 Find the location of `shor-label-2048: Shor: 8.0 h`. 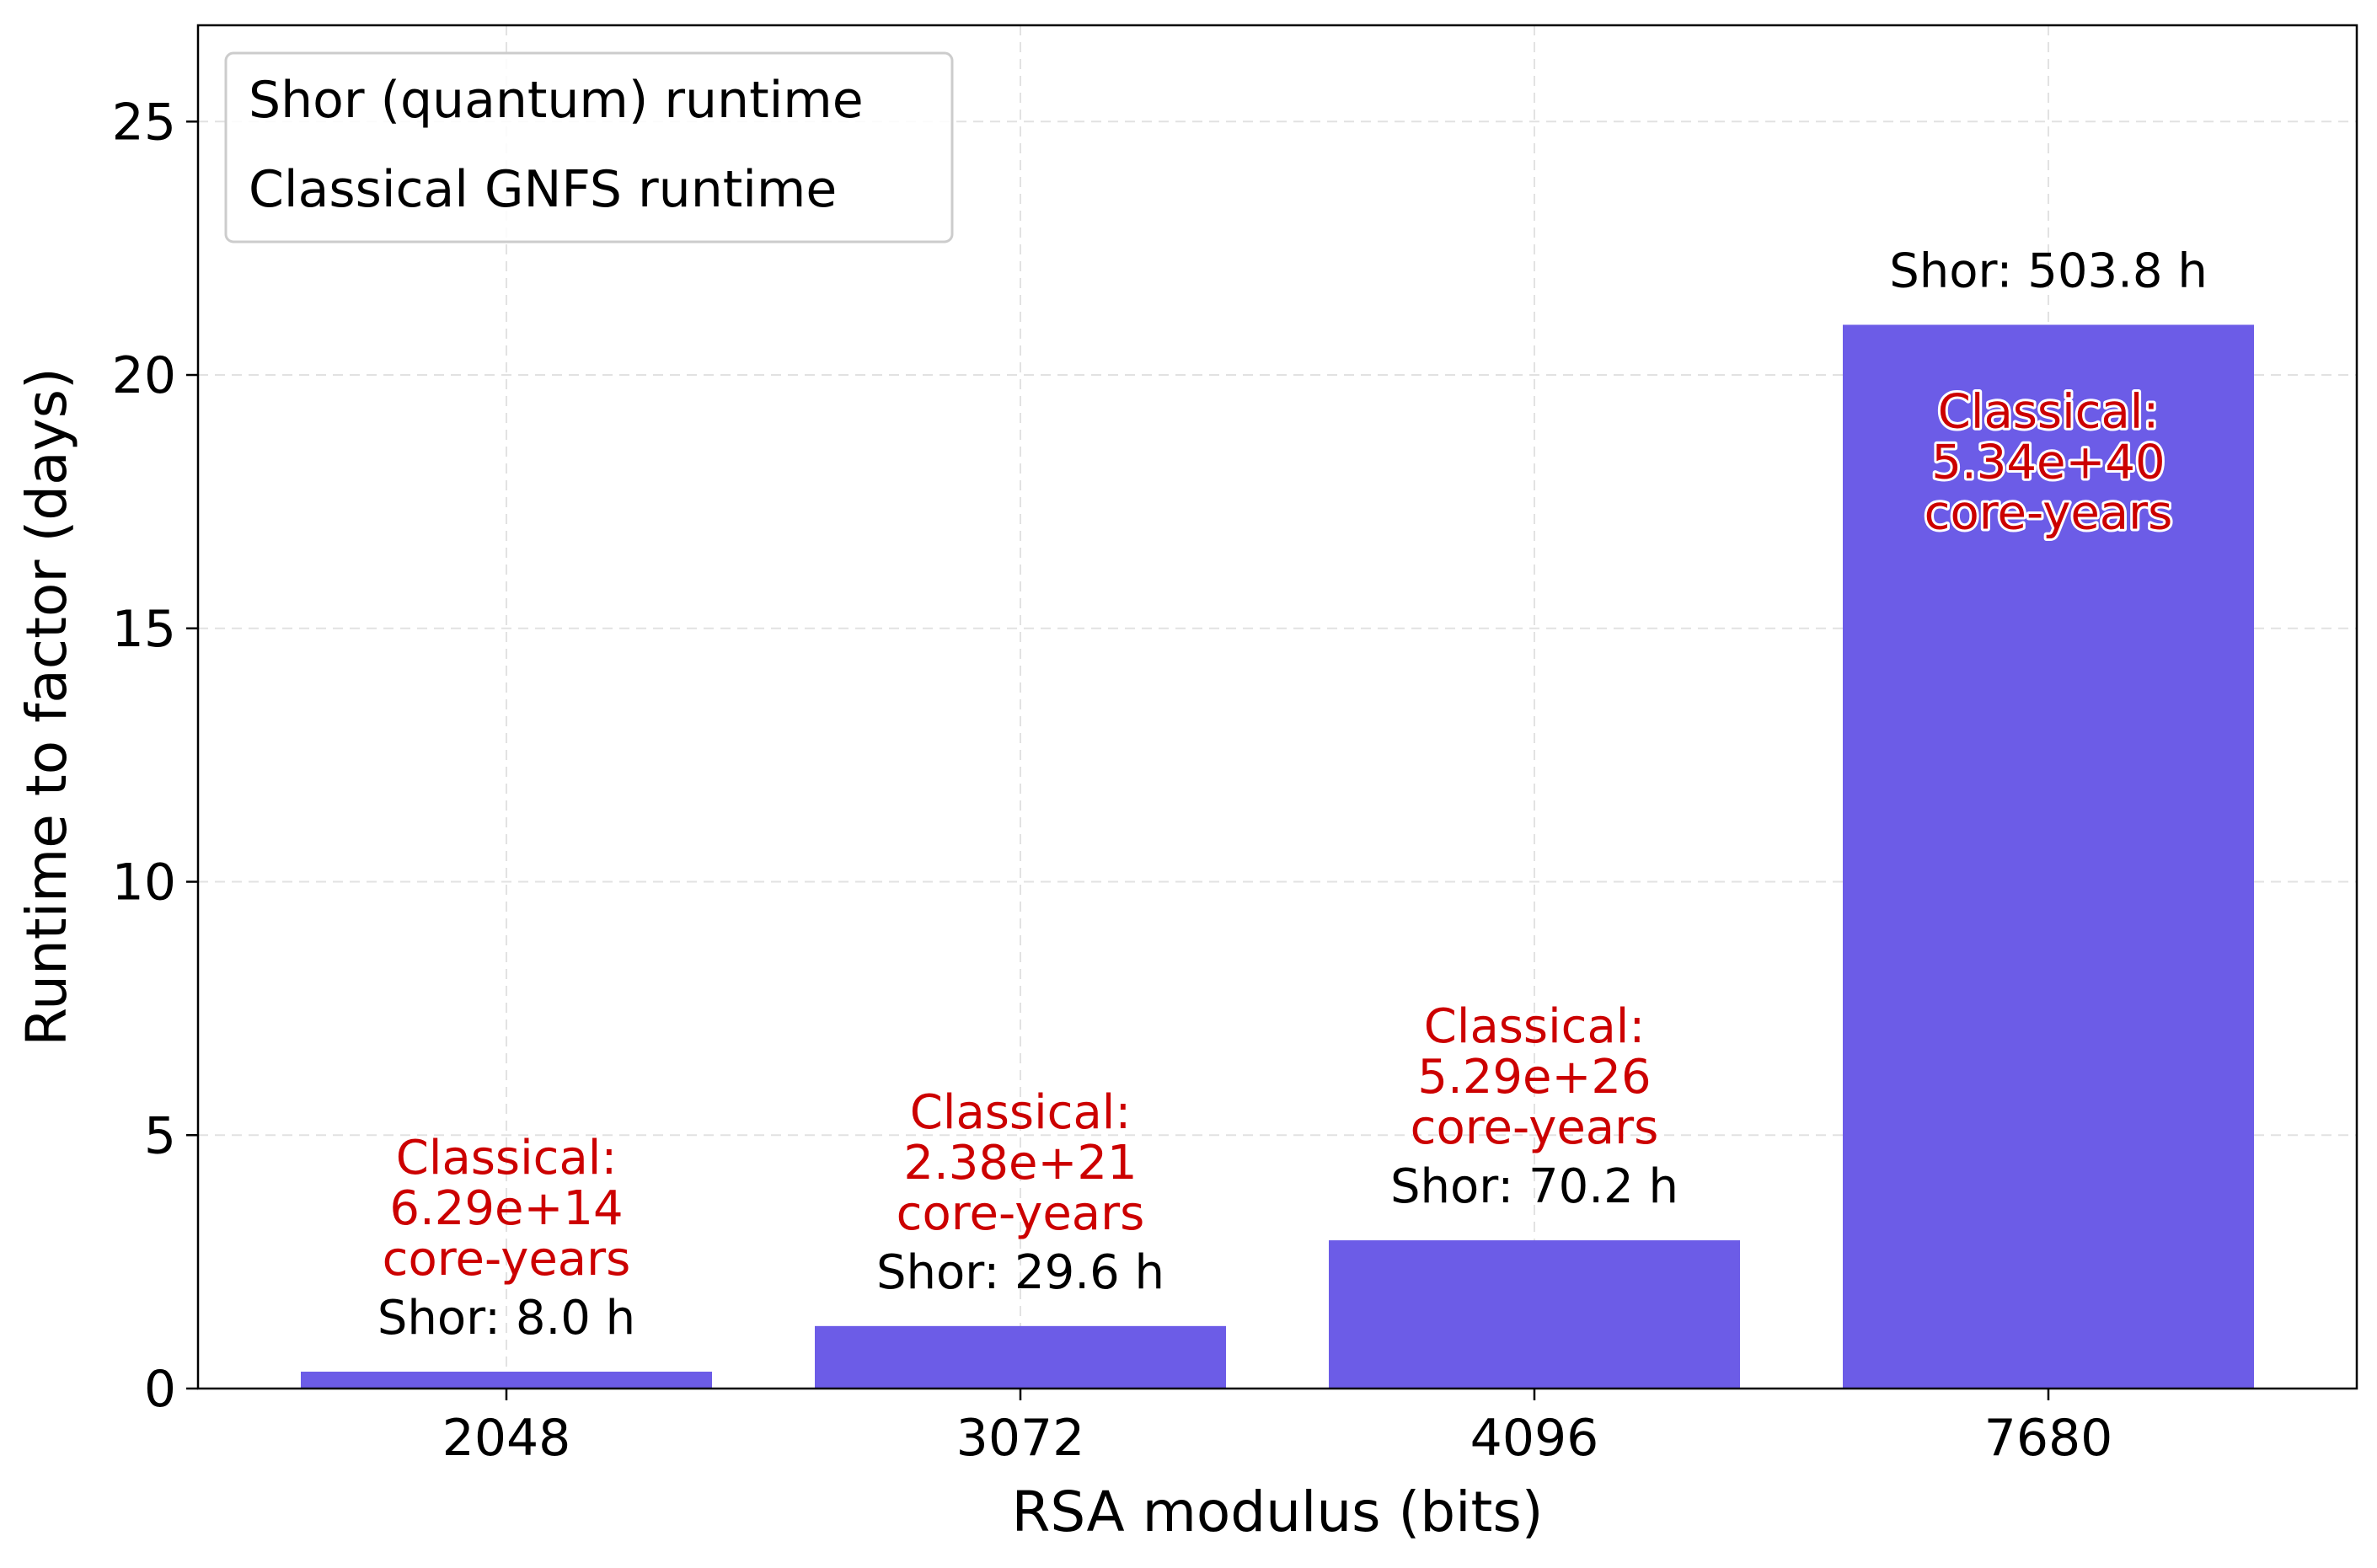

shor-label-2048: Shor: 8.0 h is located at coordinates (506, 1318).